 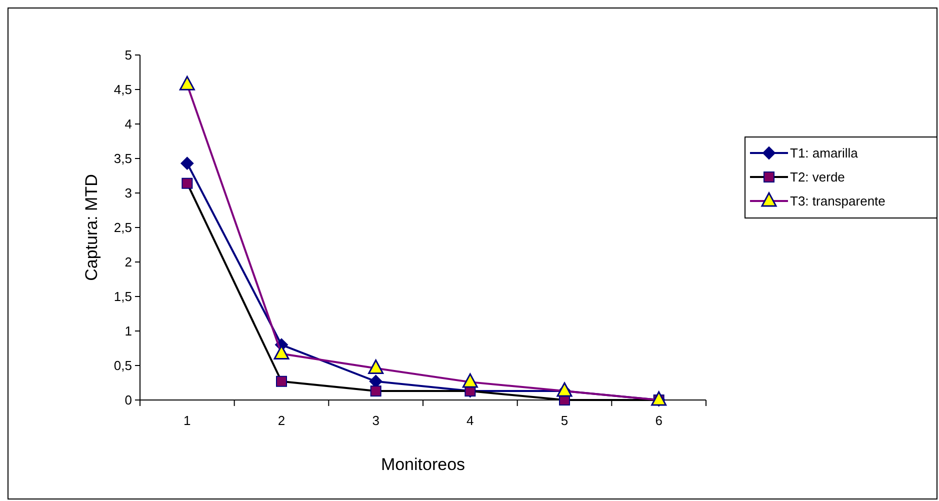 What do you see at coordinates (128, 262) in the screenshot?
I see `y-tick-label: 2` at bounding box center [128, 262].